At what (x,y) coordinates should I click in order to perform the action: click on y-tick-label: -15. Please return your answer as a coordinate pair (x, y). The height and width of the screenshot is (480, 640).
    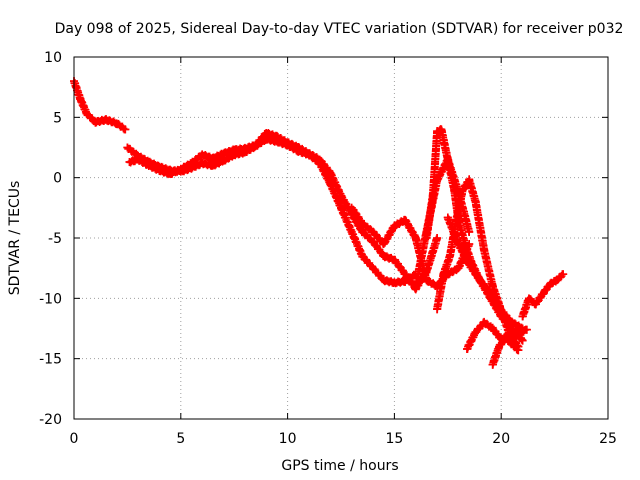
    Looking at the image, I should click on (50, 360).